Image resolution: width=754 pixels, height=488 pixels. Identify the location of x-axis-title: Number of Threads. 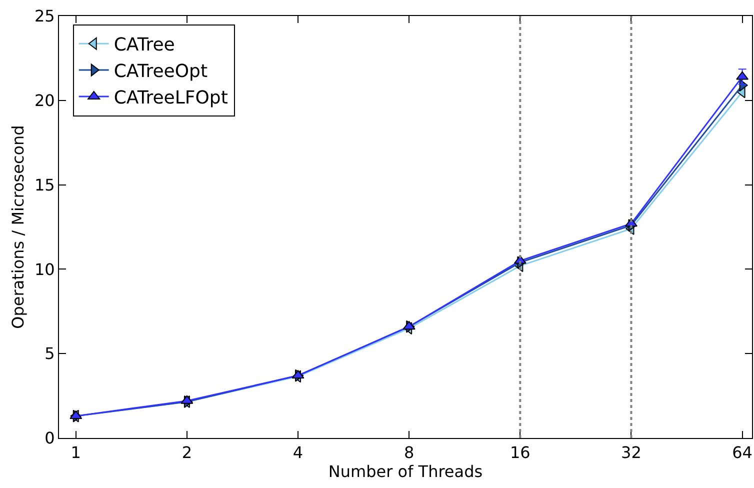
(405, 472).